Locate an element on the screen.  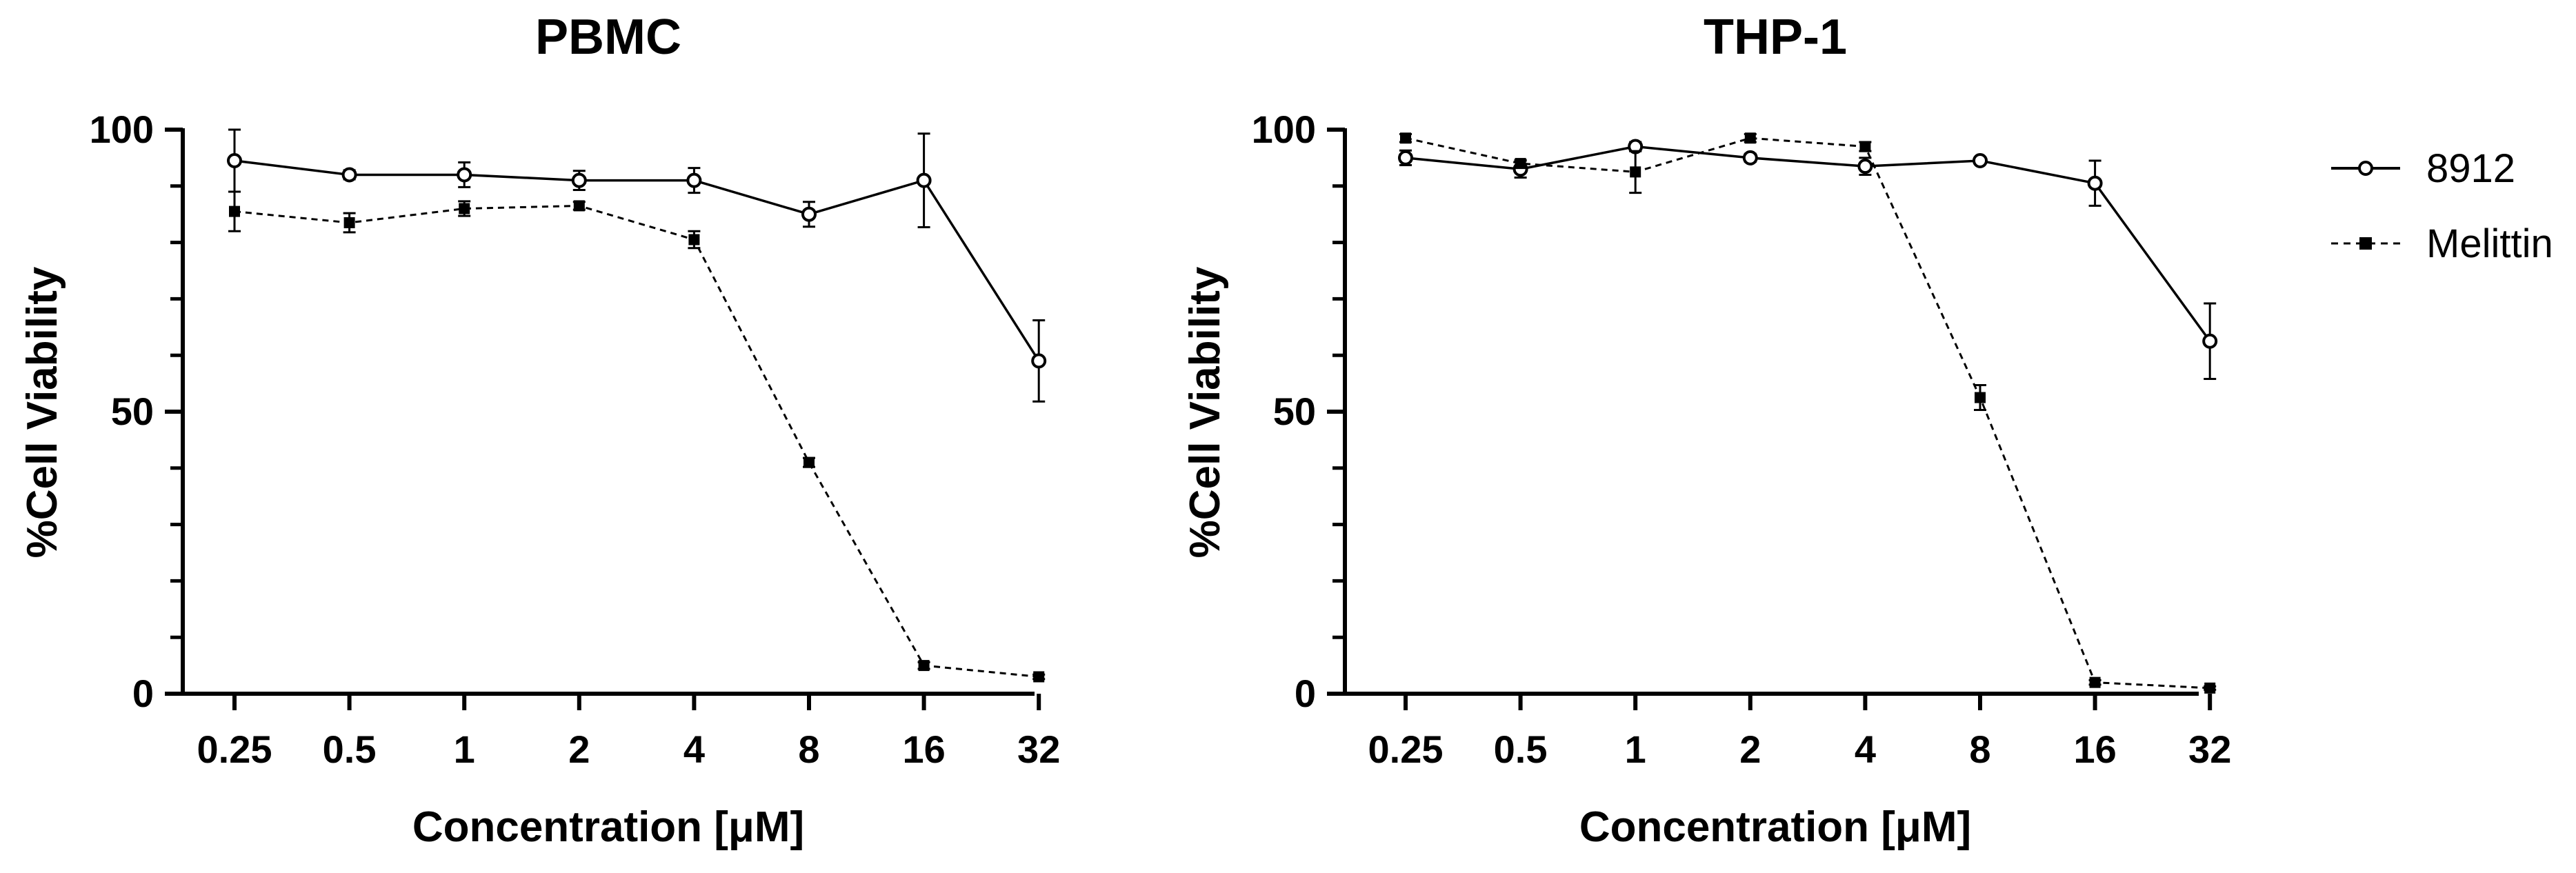
series-line is located at coordinates (637, 260).